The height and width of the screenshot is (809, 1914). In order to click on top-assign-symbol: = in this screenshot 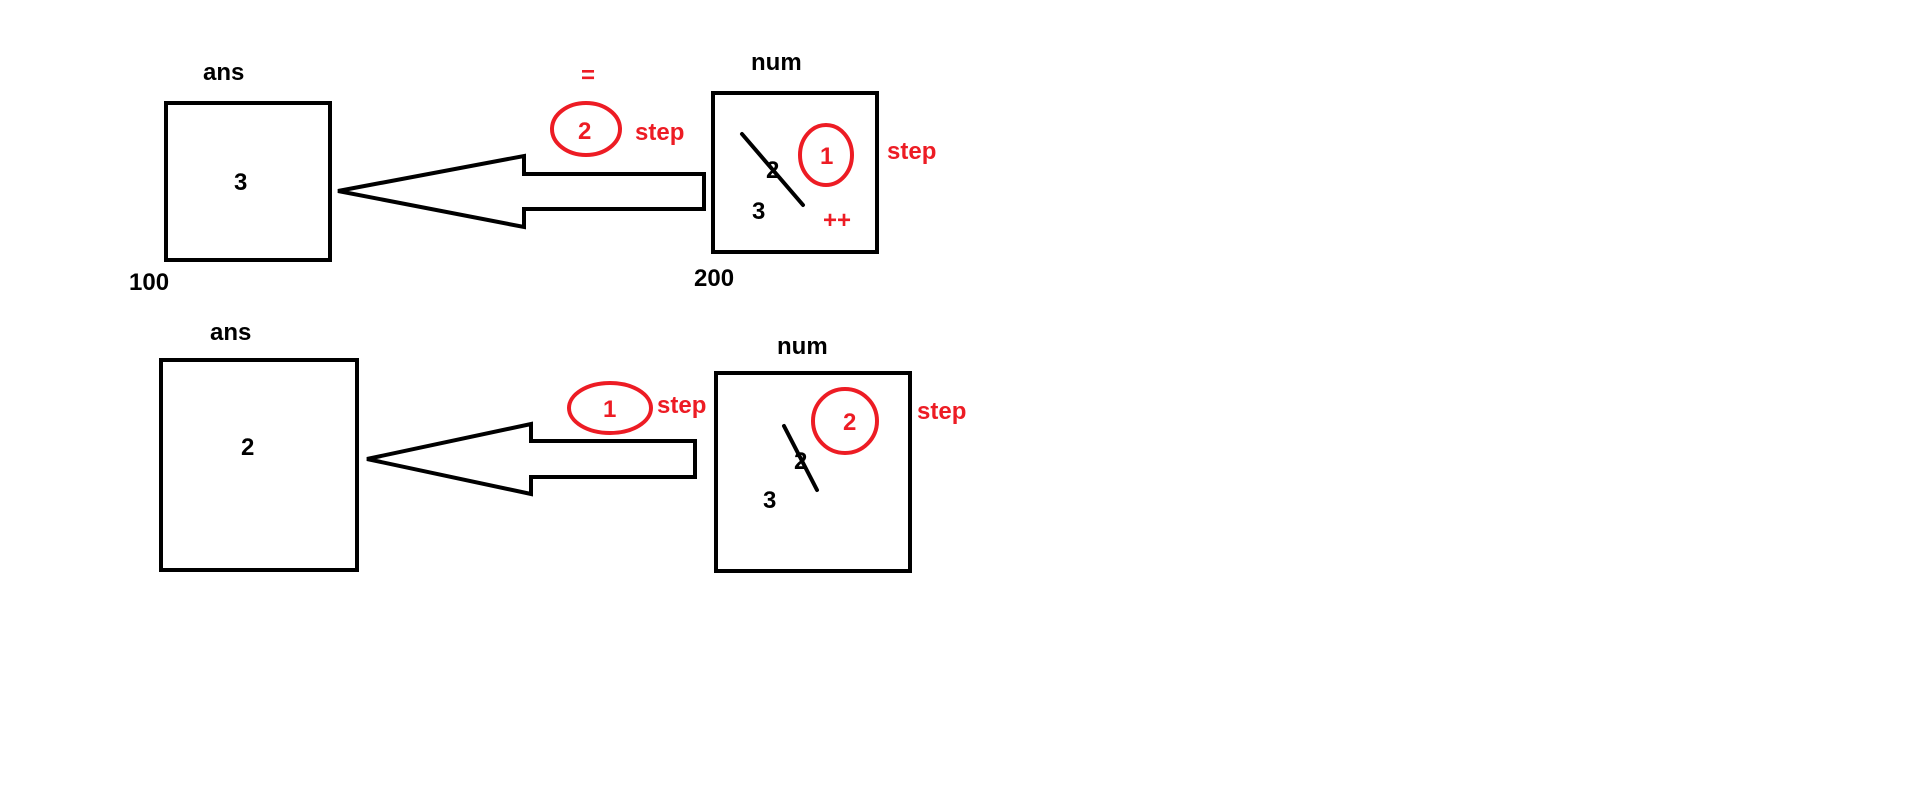, I will do `click(588, 75)`.